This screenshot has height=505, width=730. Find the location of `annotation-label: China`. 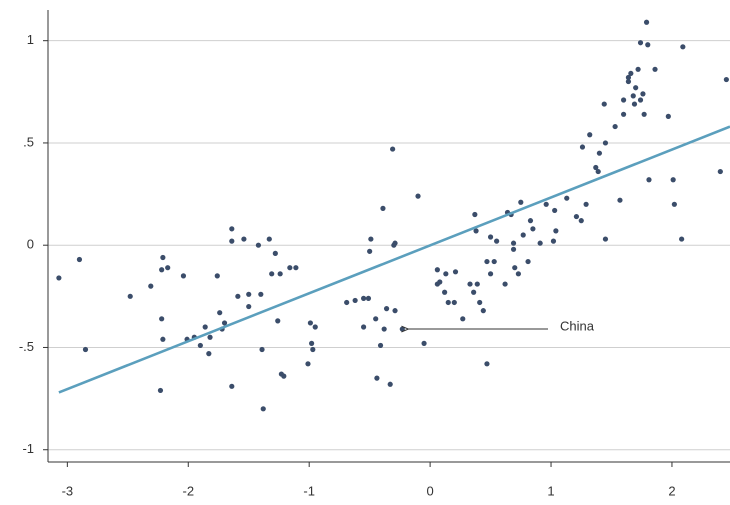

annotation-label: China is located at coordinates (577, 325).